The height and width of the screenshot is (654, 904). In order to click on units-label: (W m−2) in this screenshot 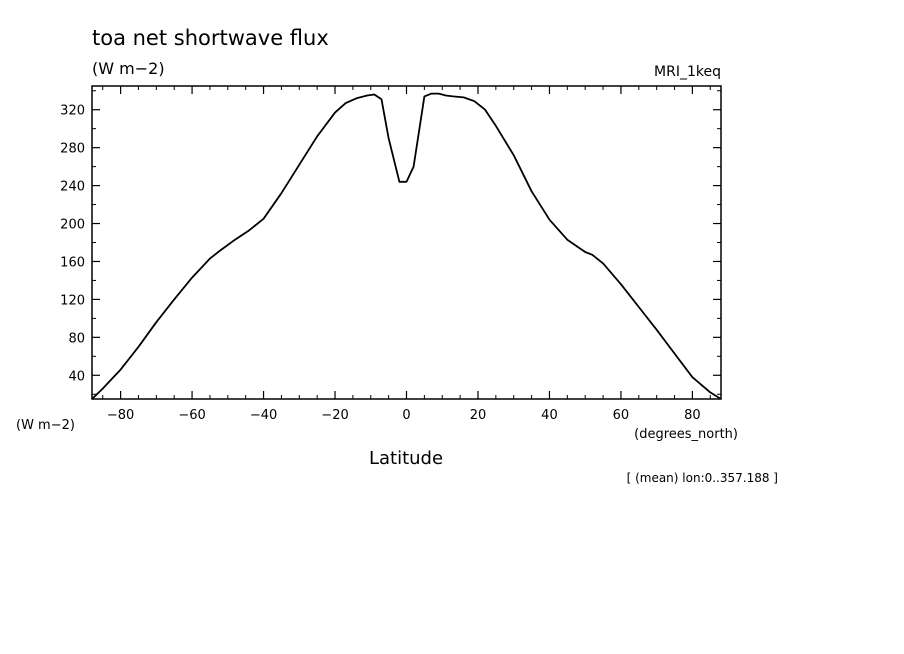, I will do `click(128, 68)`.